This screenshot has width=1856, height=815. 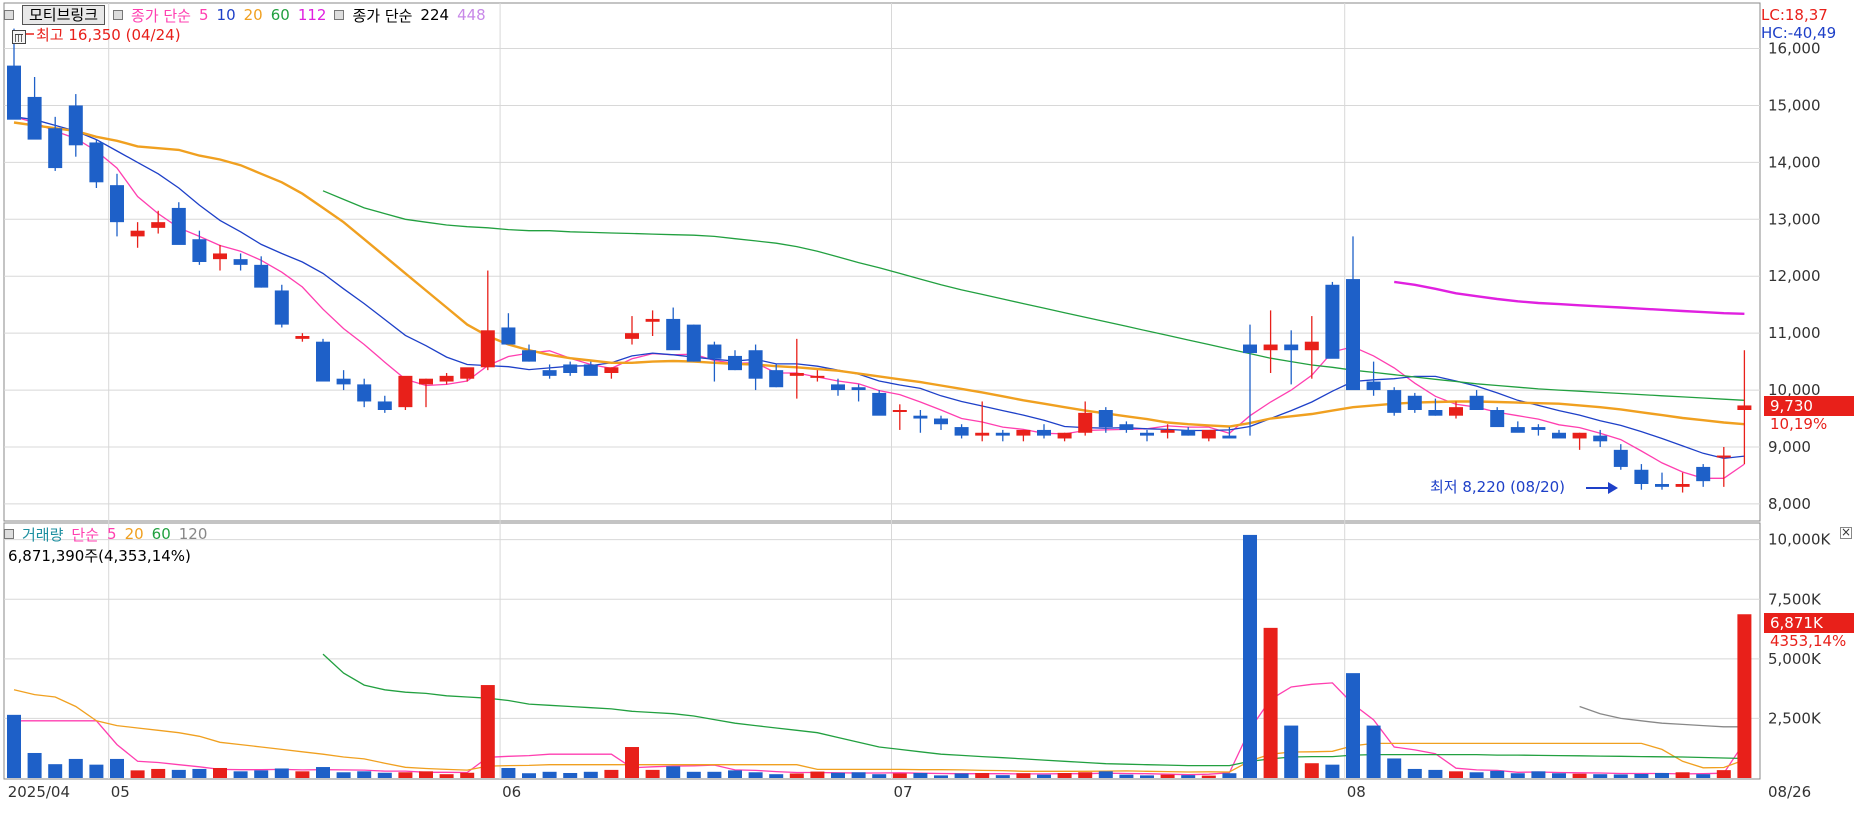 What do you see at coordinates (43, 534) in the screenshot?
I see `volume-label: 거래량` at bounding box center [43, 534].